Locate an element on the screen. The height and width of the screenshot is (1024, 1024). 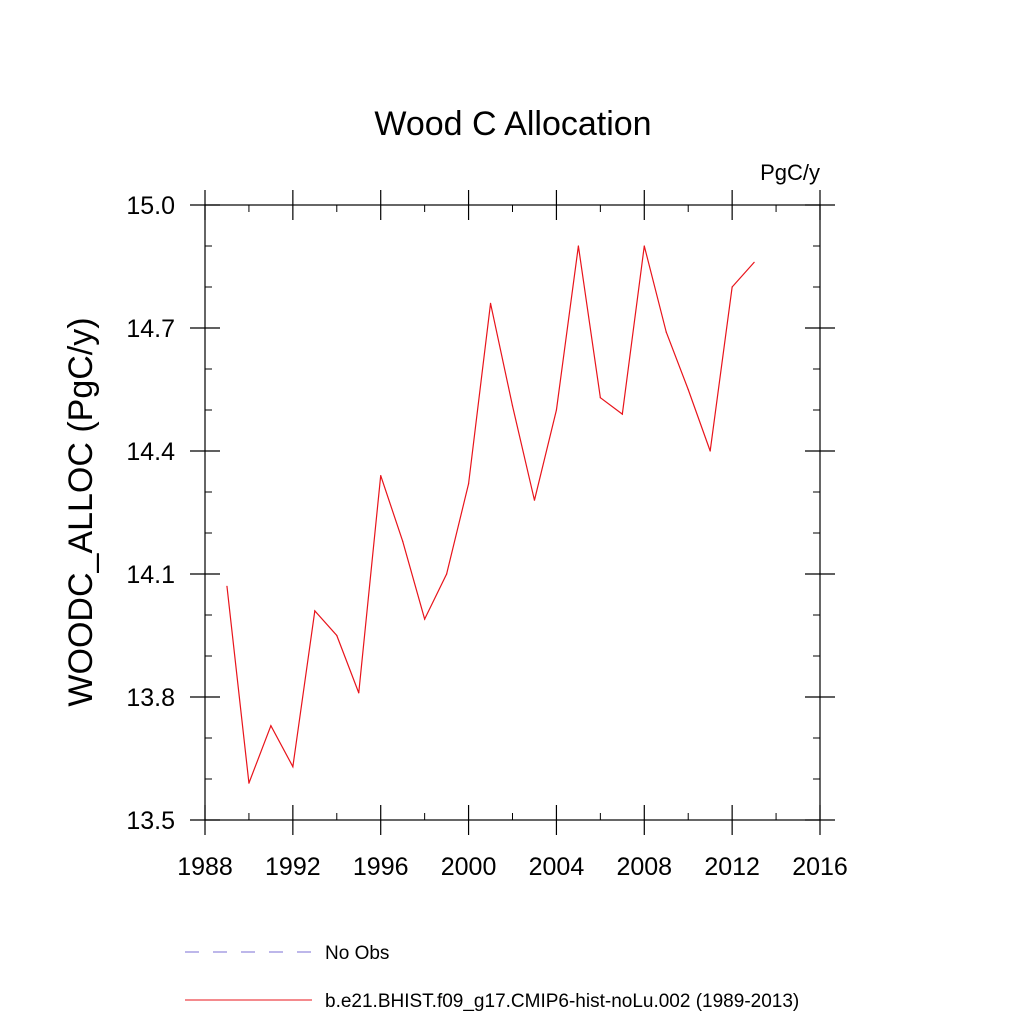
x-tick-label: 2004 is located at coordinates (557, 867).